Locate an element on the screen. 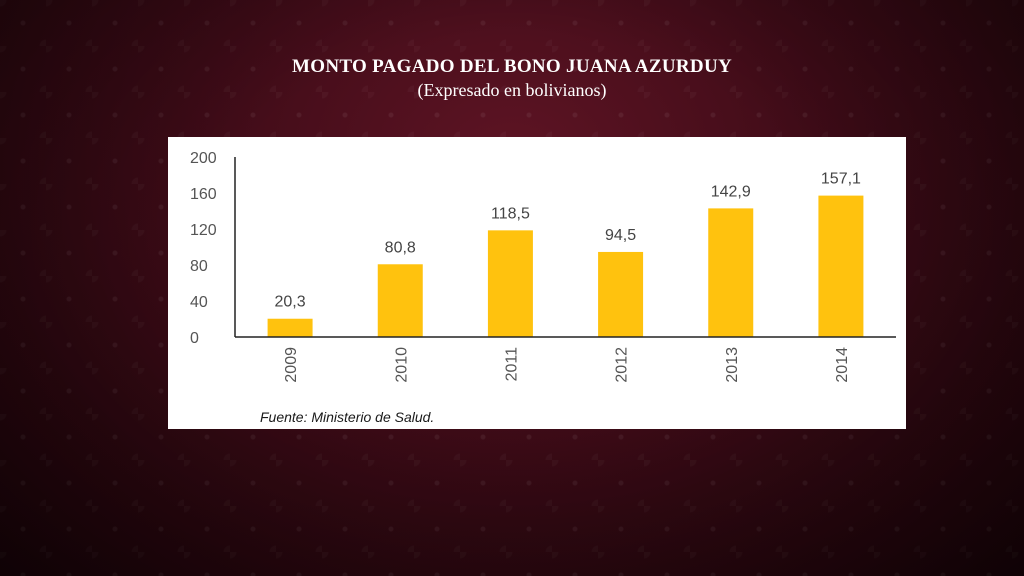  y-axis-ticks: 0 40 80 120 160 200 is located at coordinates (203, 248).